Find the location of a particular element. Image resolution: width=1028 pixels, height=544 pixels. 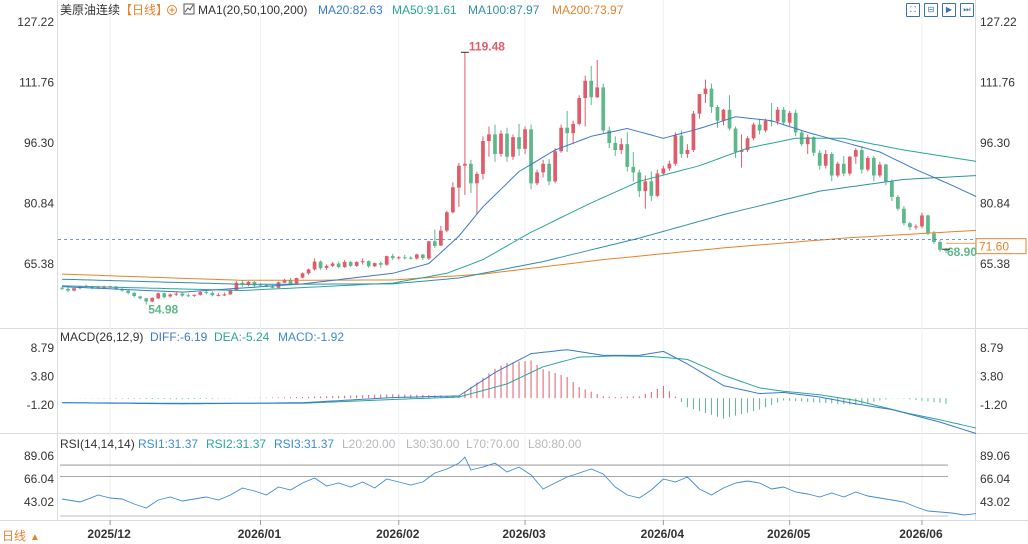

period-selector: 日线 ▲ is located at coordinates (21, 536).